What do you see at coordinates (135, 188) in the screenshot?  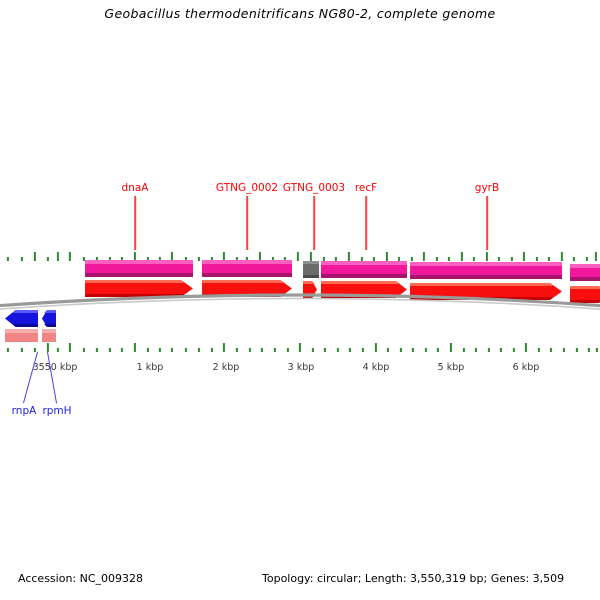 I see `gene-label-dnaa: dnaA` at bounding box center [135, 188].